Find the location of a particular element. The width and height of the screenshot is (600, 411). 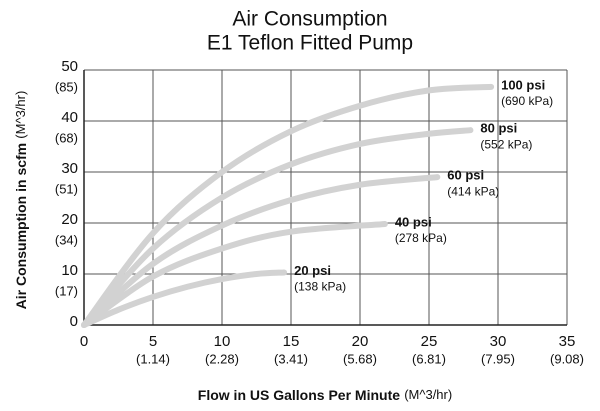

x-tick-label: 35 is located at coordinates (567, 341).